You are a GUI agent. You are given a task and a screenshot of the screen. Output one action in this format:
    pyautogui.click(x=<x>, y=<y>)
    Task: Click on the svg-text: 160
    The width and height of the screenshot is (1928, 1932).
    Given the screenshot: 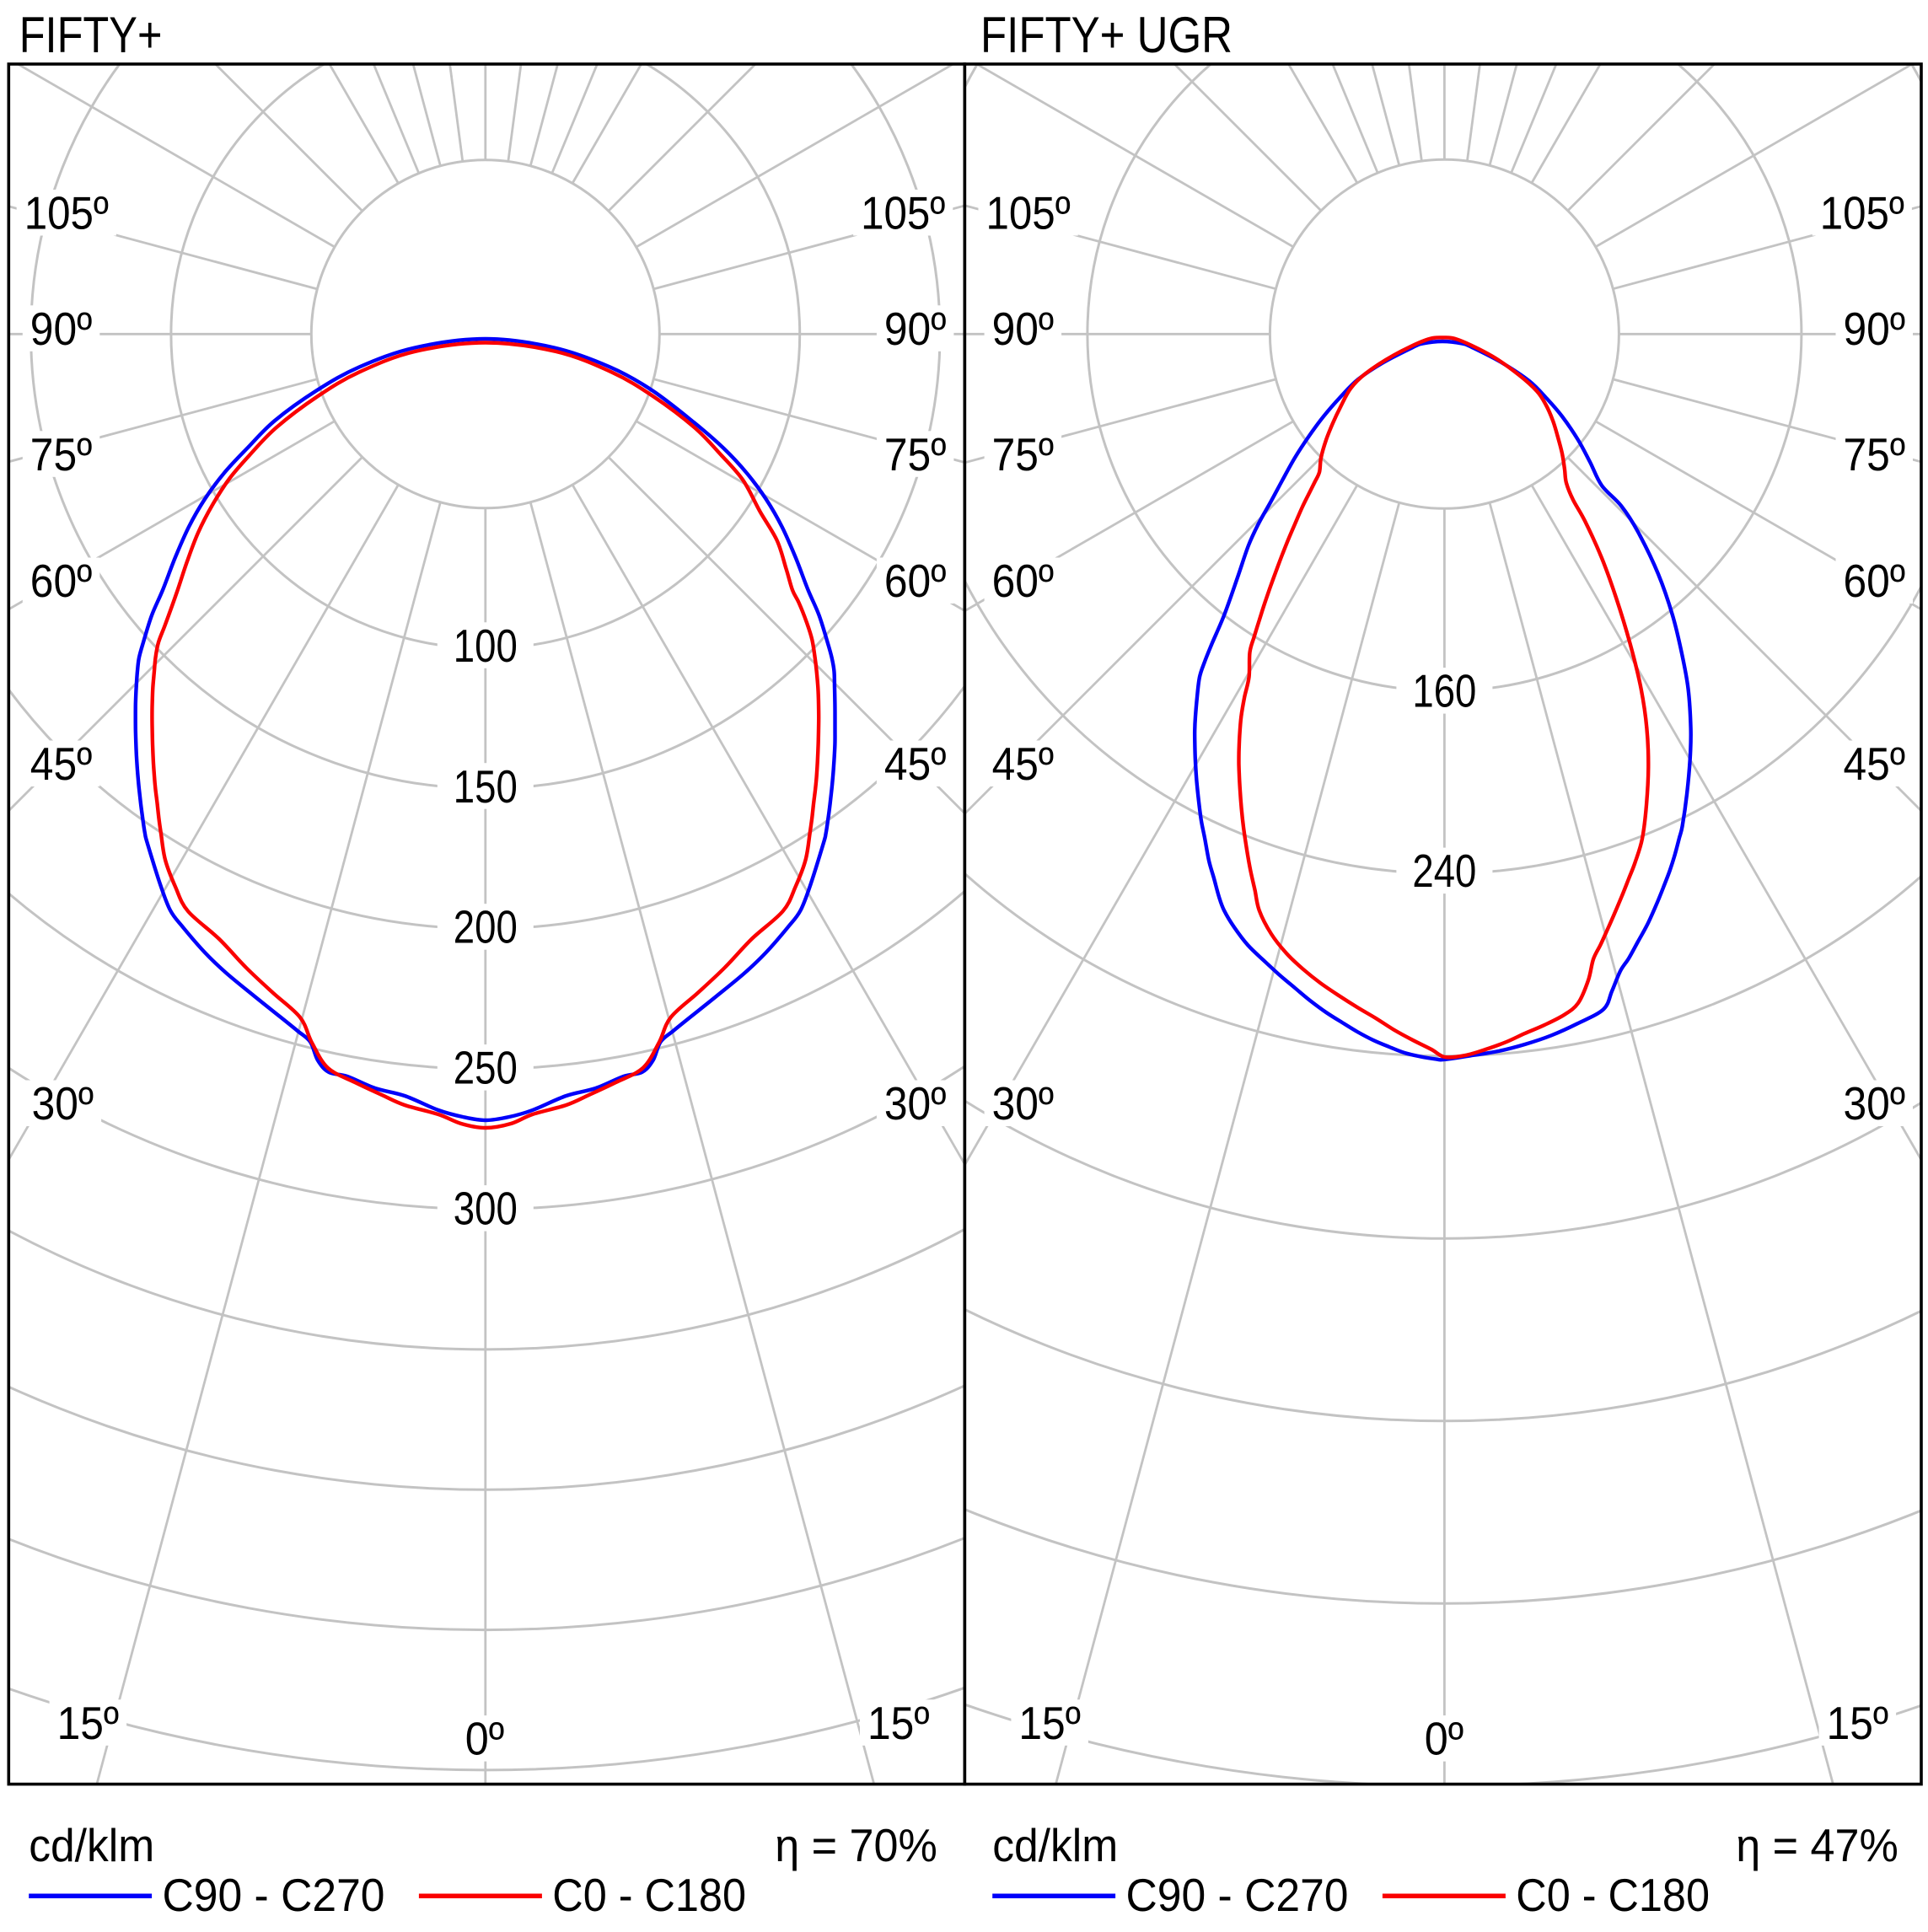 What is the action you would take?
    pyautogui.click(x=1444, y=691)
    